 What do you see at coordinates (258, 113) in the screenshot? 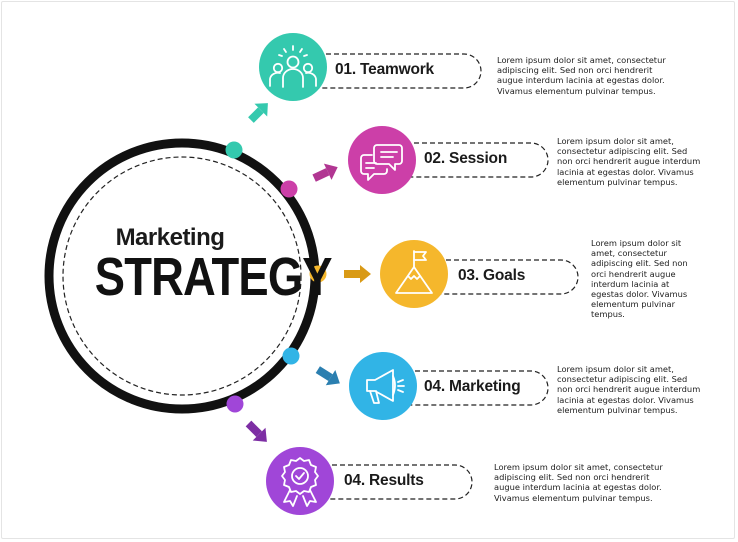
I see `arrow-teamwork` at bounding box center [258, 113].